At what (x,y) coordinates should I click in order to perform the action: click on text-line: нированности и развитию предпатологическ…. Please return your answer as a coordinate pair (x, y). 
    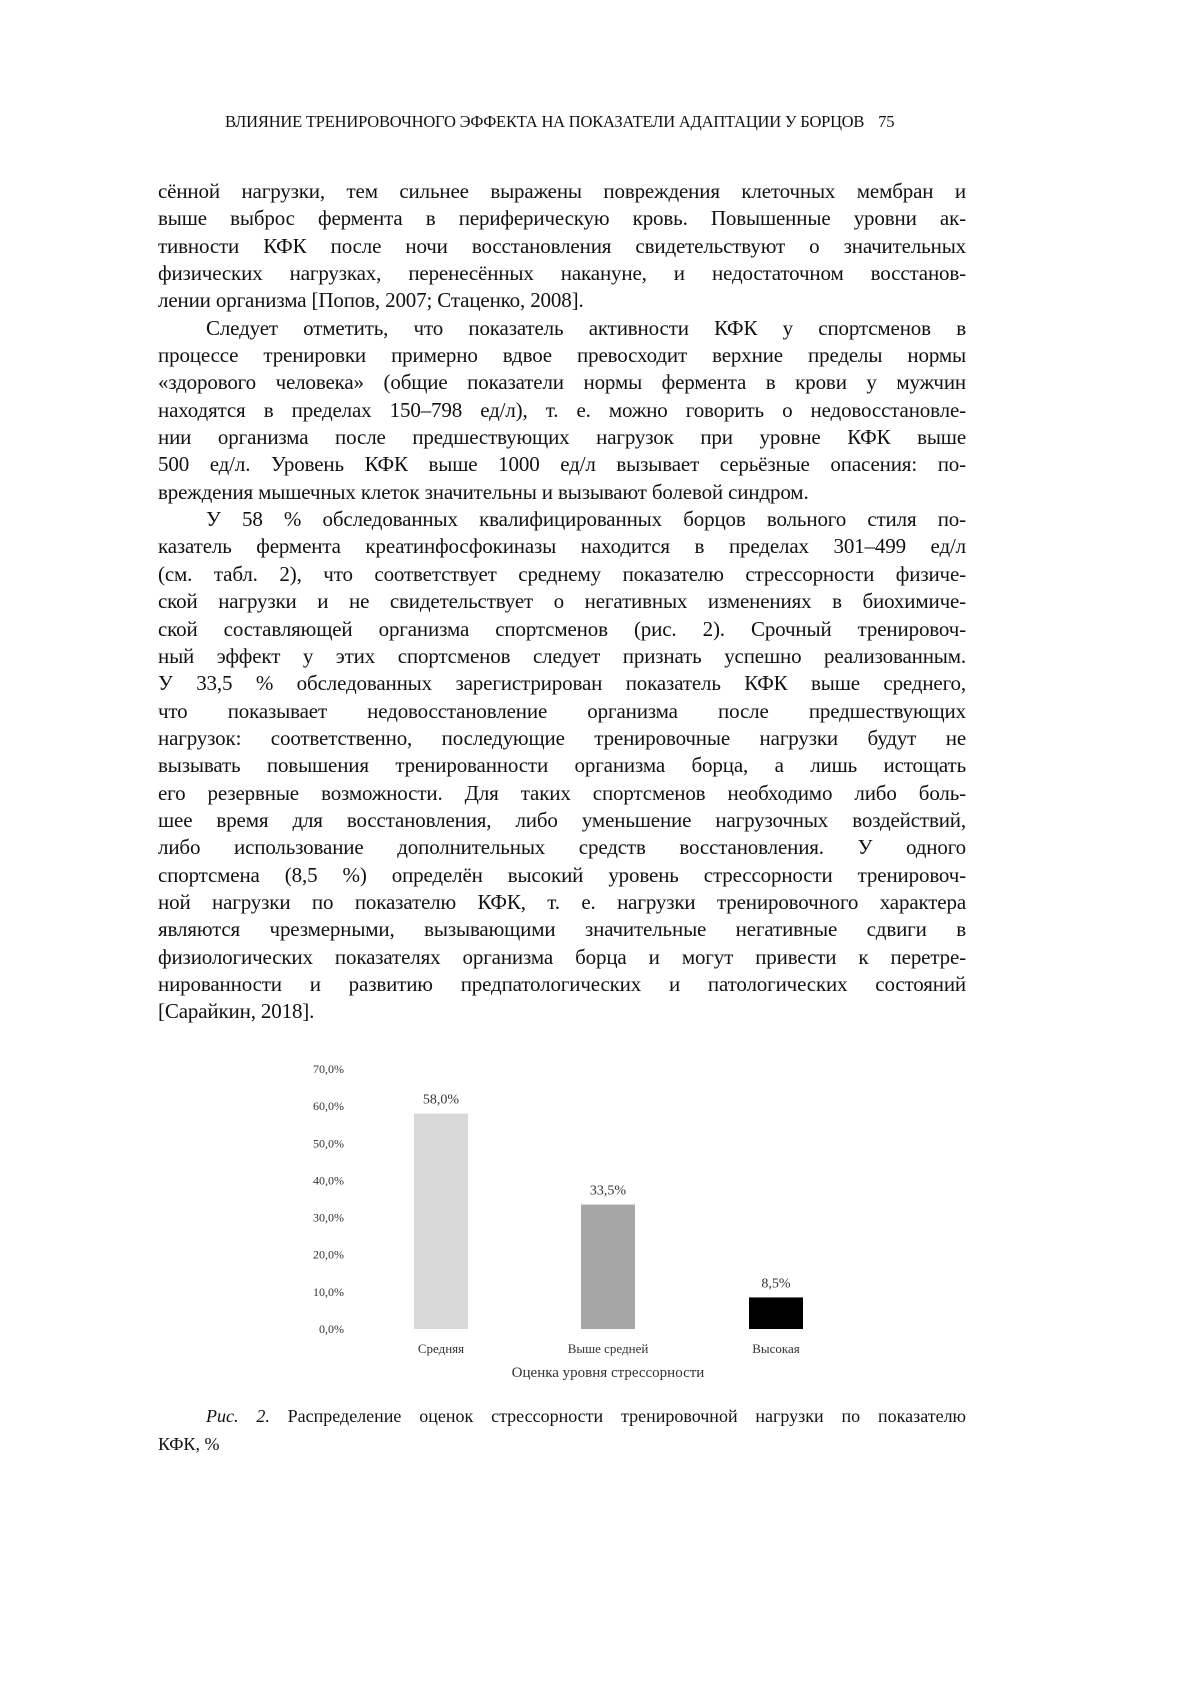
    Looking at the image, I should click on (562, 984).